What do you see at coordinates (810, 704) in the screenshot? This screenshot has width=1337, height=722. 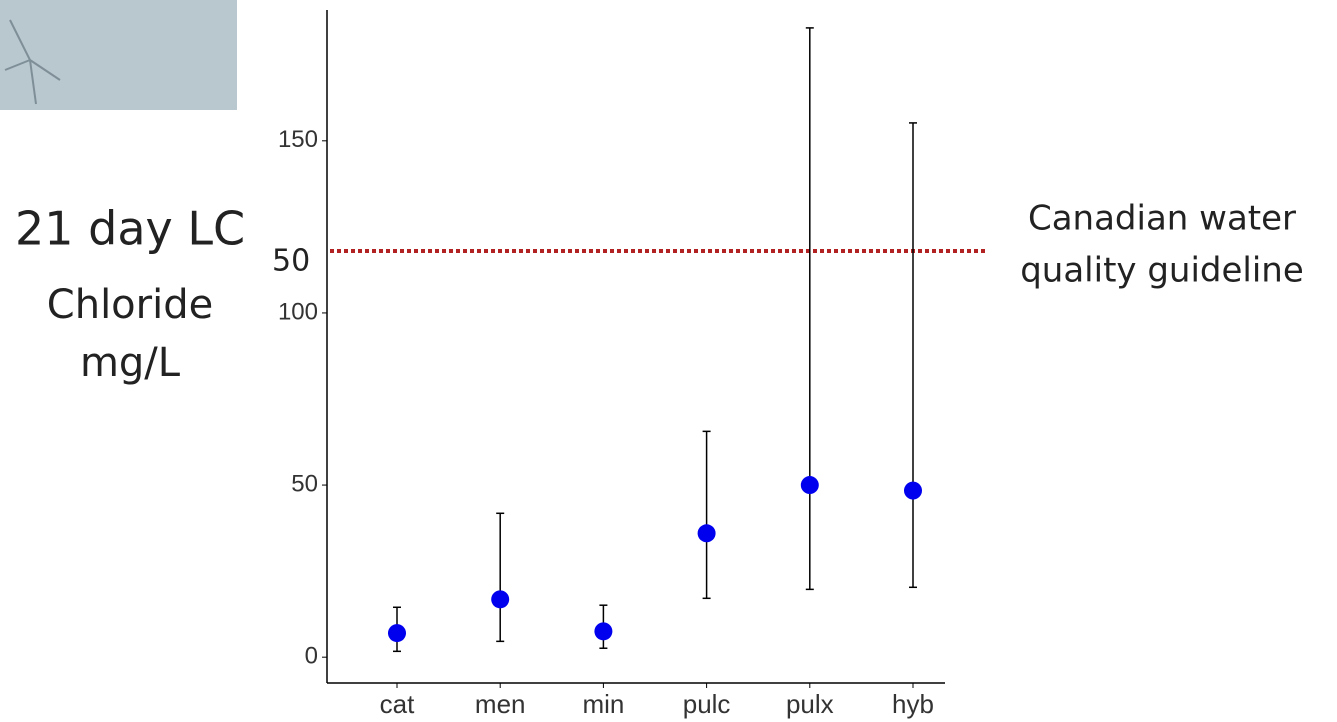 I see `x-tick-label: pulx` at bounding box center [810, 704].